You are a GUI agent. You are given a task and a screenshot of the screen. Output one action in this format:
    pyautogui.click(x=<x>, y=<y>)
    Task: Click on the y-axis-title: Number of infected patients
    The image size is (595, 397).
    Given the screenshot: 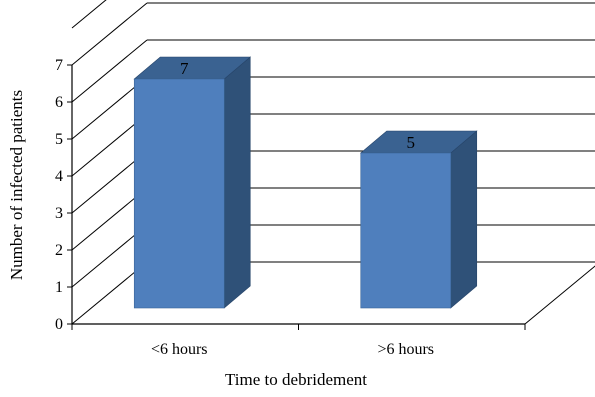 What is the action you would take?
    pyautogui.click(x=16, y=185)
    